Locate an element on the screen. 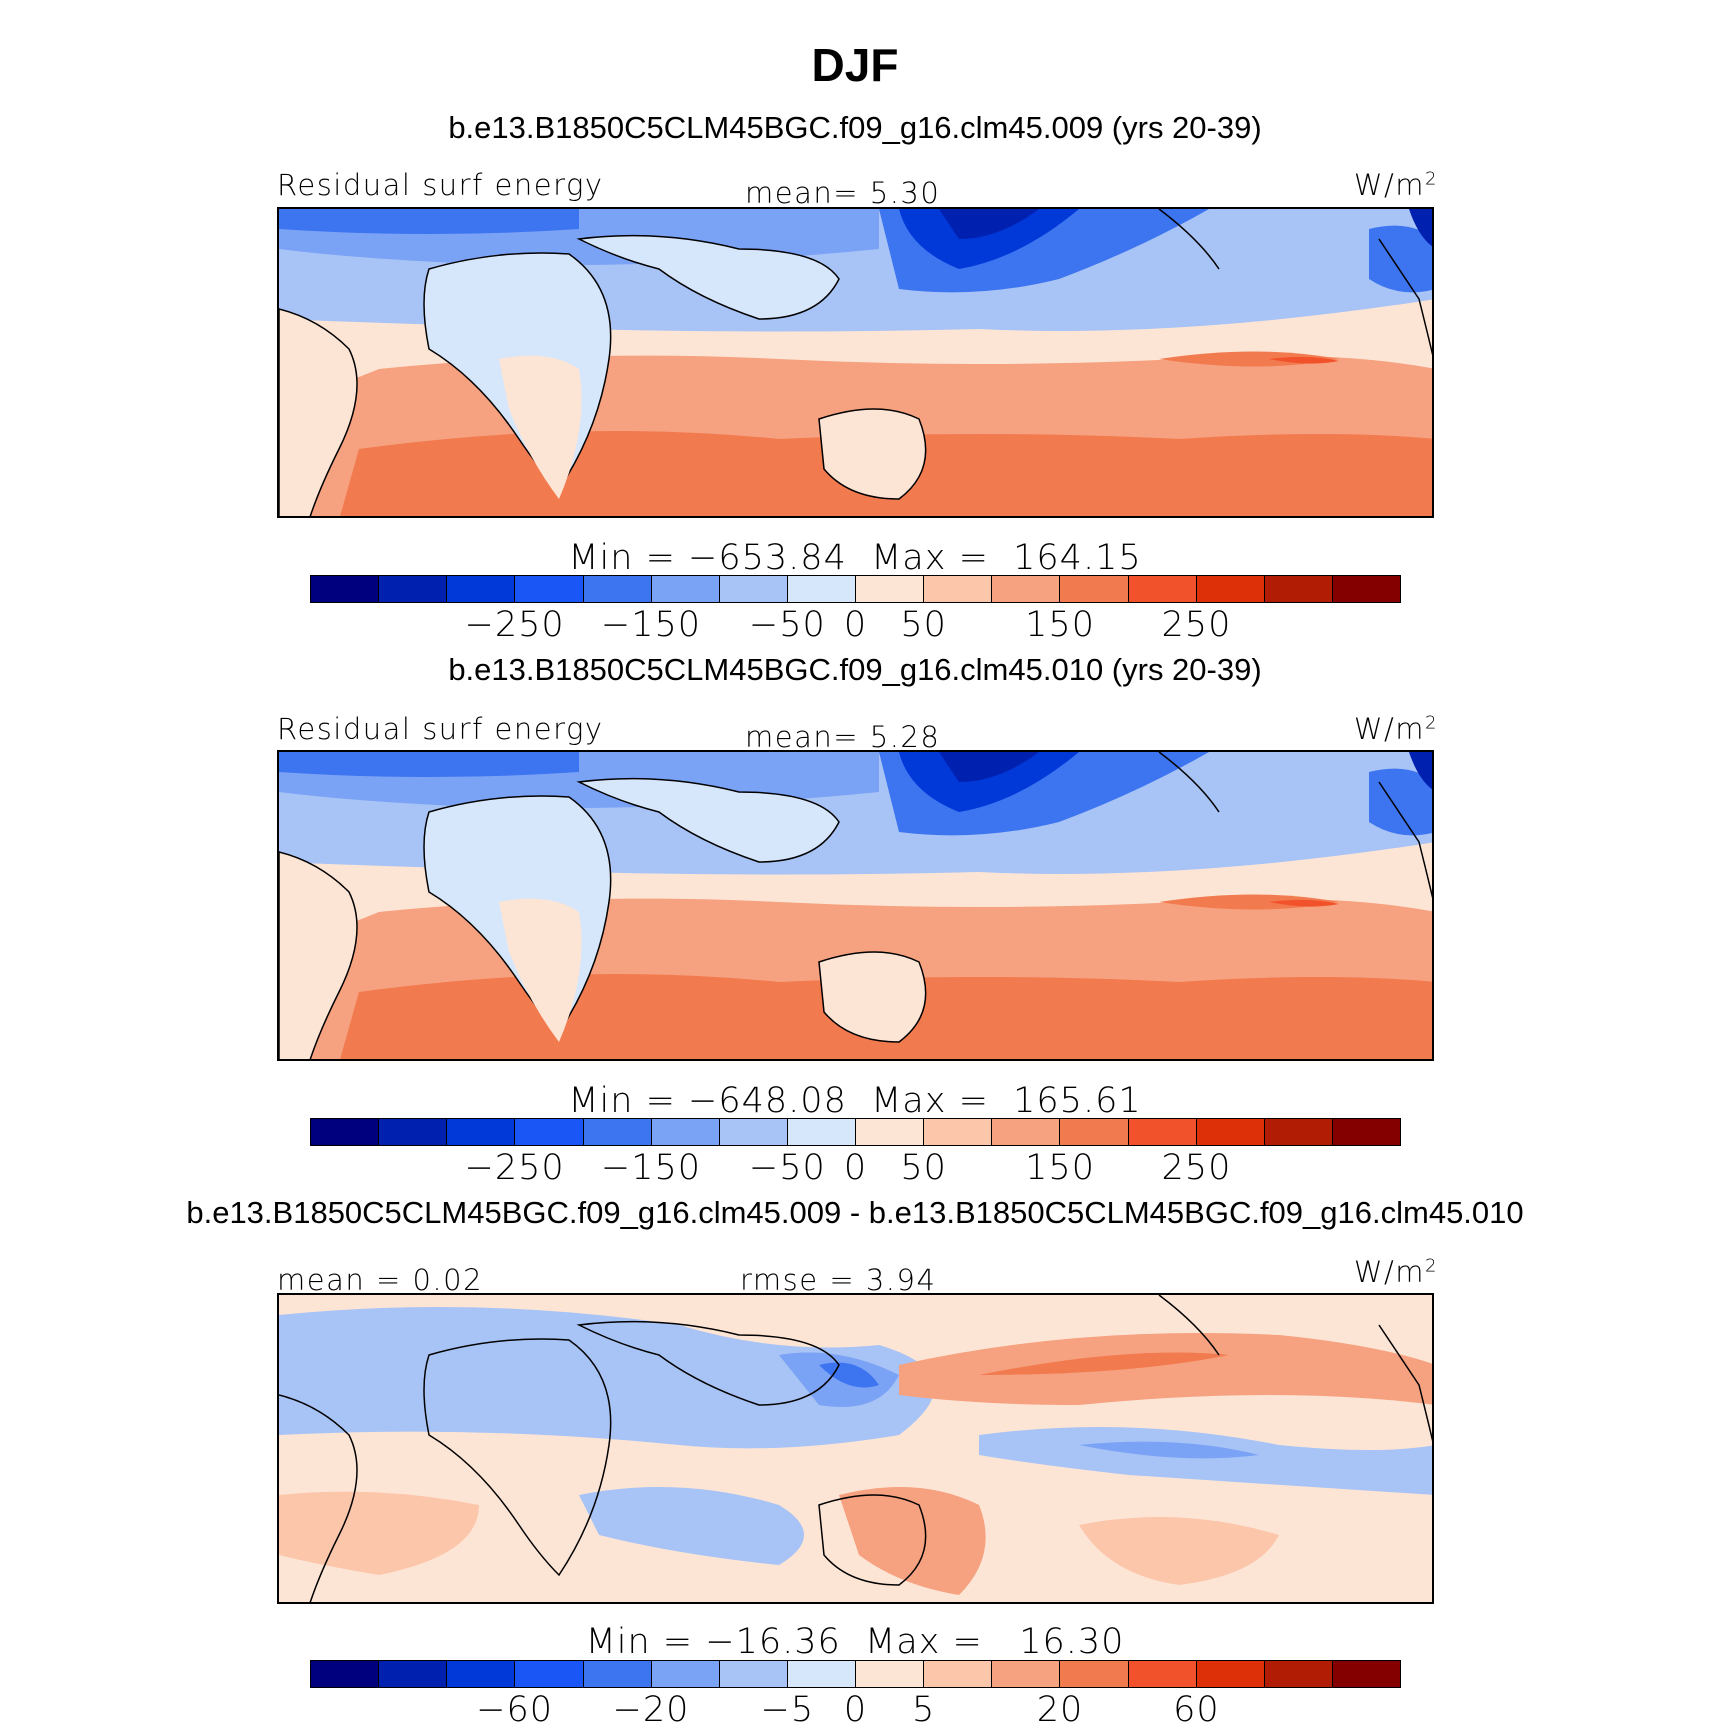 The image size is (1710, 1730). panel-2-colorbar is located at coordinates (855, 1132).